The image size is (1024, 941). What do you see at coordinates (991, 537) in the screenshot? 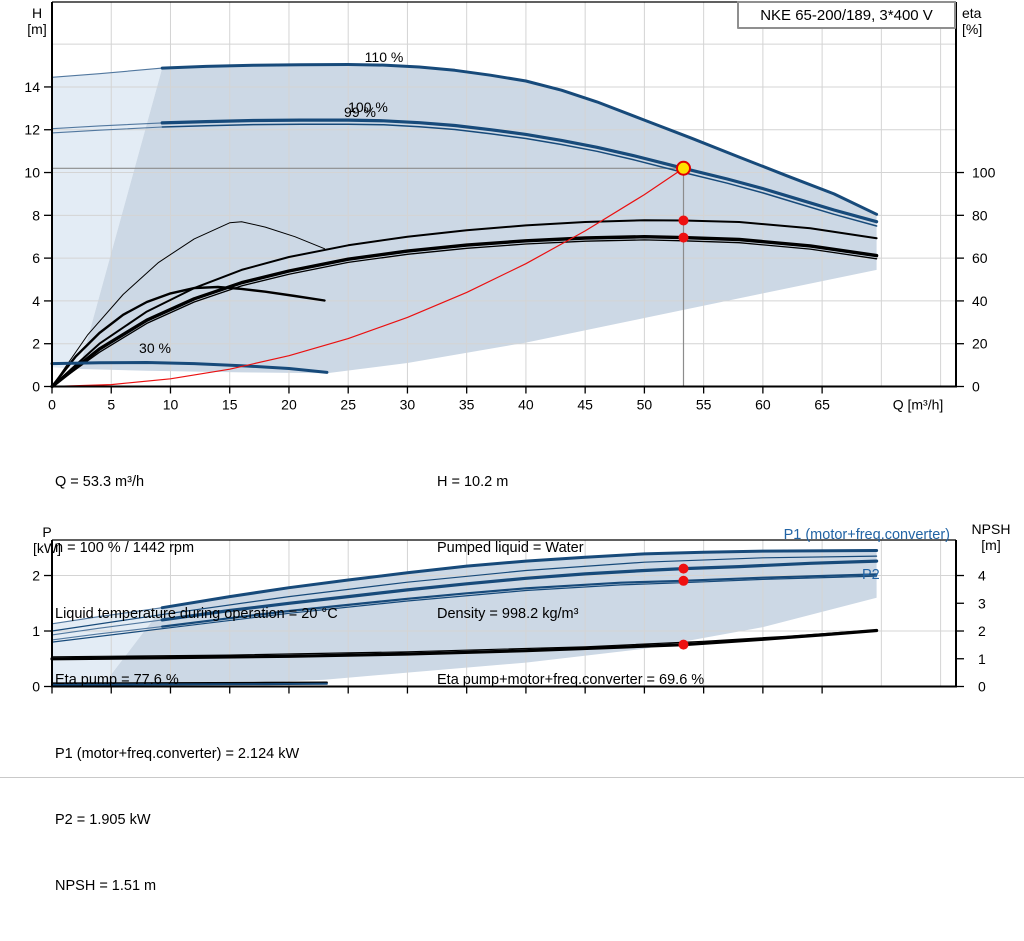
I see `npsh-axis-label: NPSH [m]` at bounding box center [991, 537].